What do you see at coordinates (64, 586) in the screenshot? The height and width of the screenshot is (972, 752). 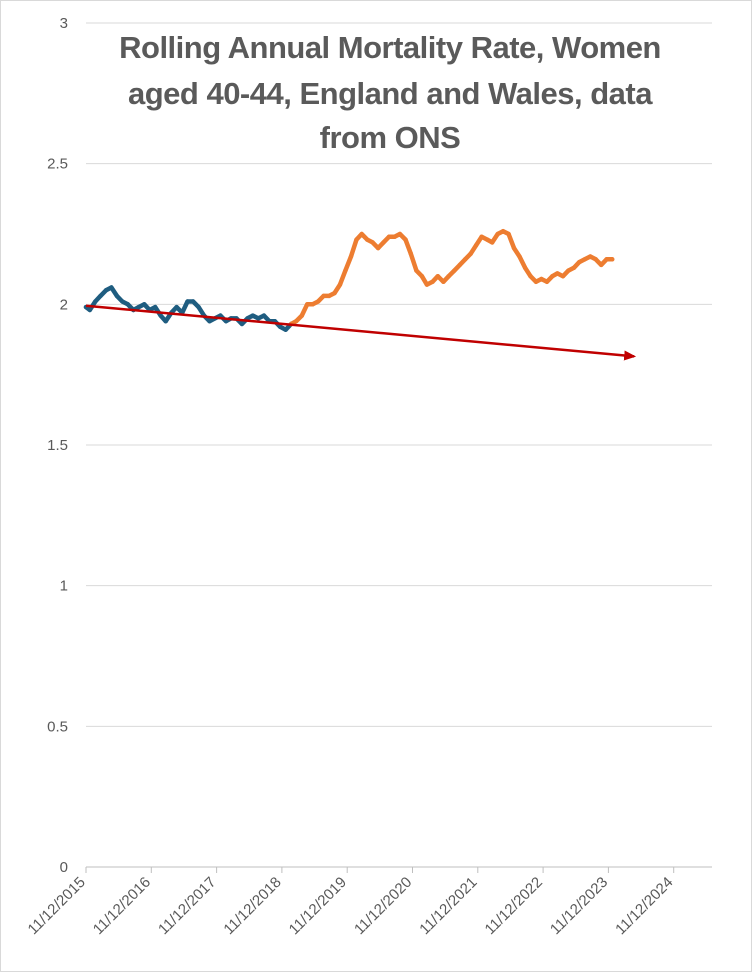 I see `y-tick-label: 1` at bounding box center [64, 586].